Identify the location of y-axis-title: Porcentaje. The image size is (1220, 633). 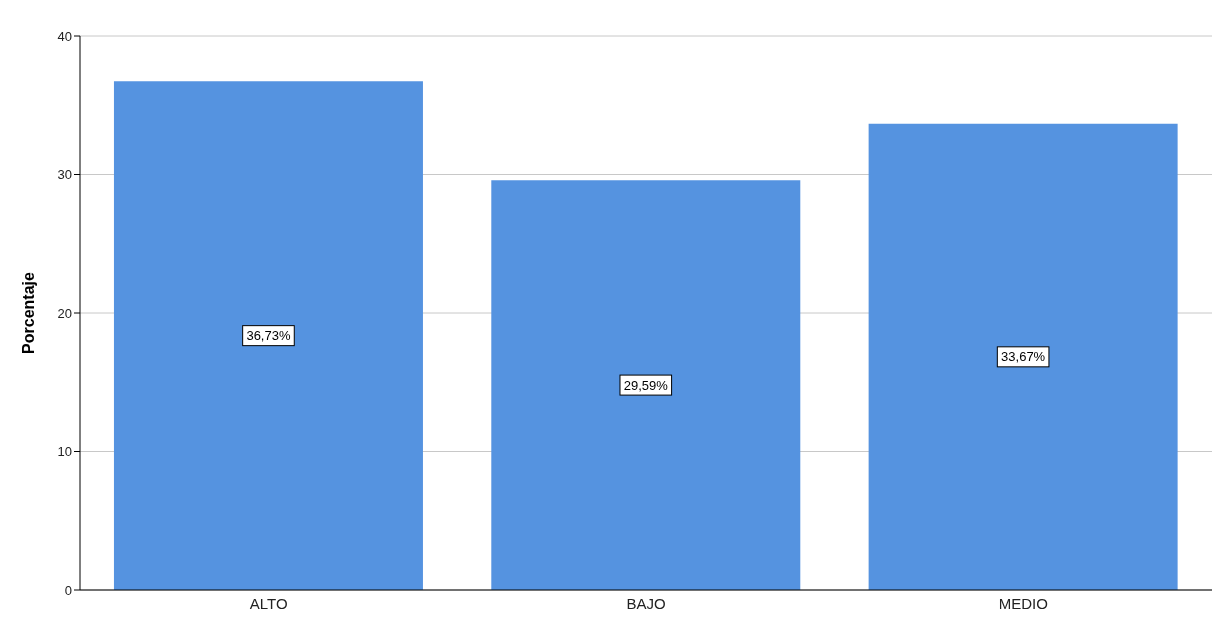
(28, 312).